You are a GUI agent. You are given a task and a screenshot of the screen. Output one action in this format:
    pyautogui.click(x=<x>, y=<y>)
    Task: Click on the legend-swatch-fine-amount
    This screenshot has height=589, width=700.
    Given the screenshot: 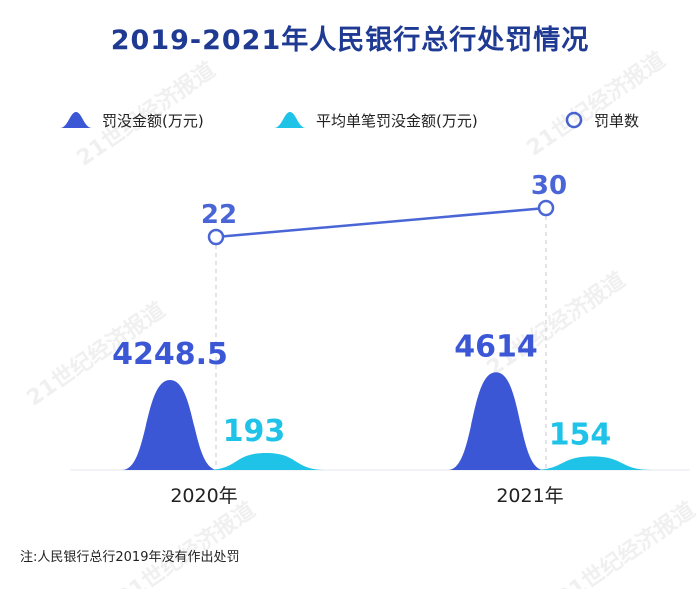 What is the action you would take?
    pyautogui.click(x=76, y=120)
    